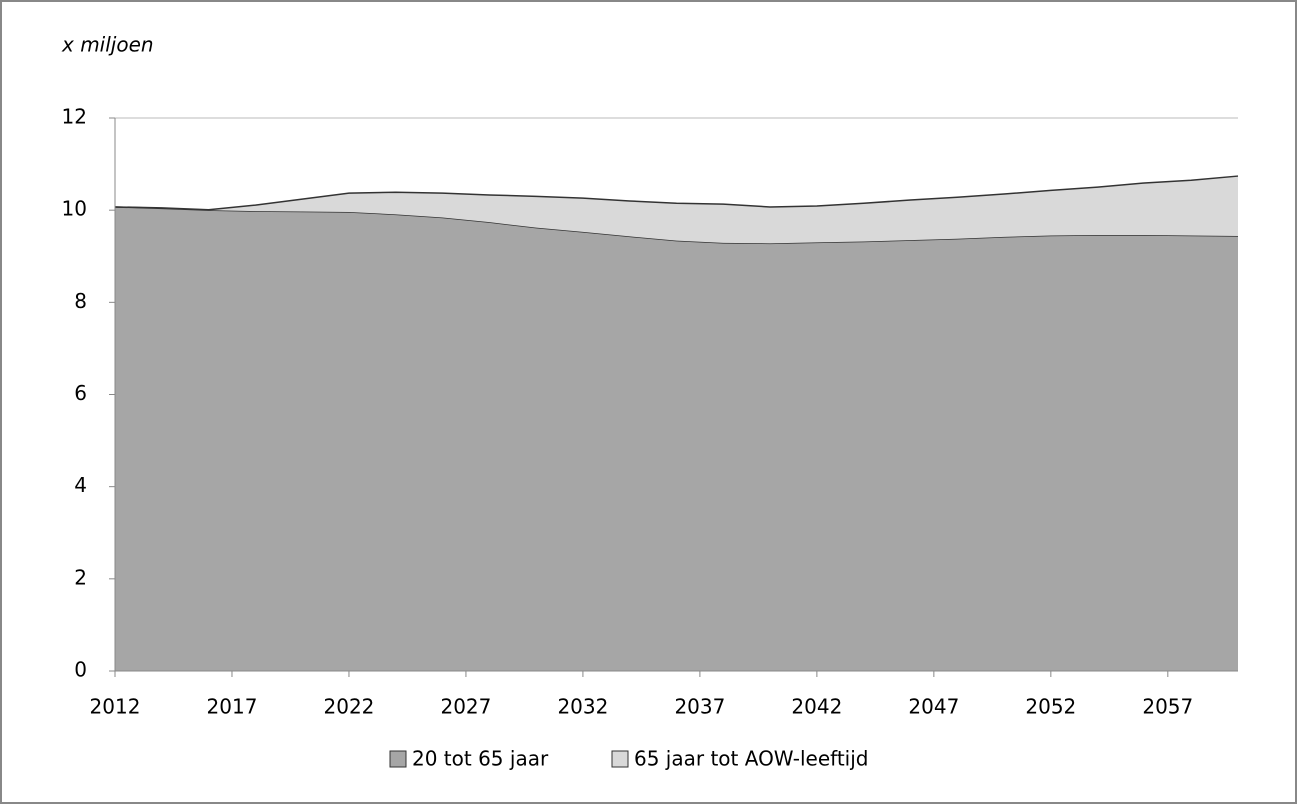  I want to click on x-tick-label: 2017, so click(232, 707).